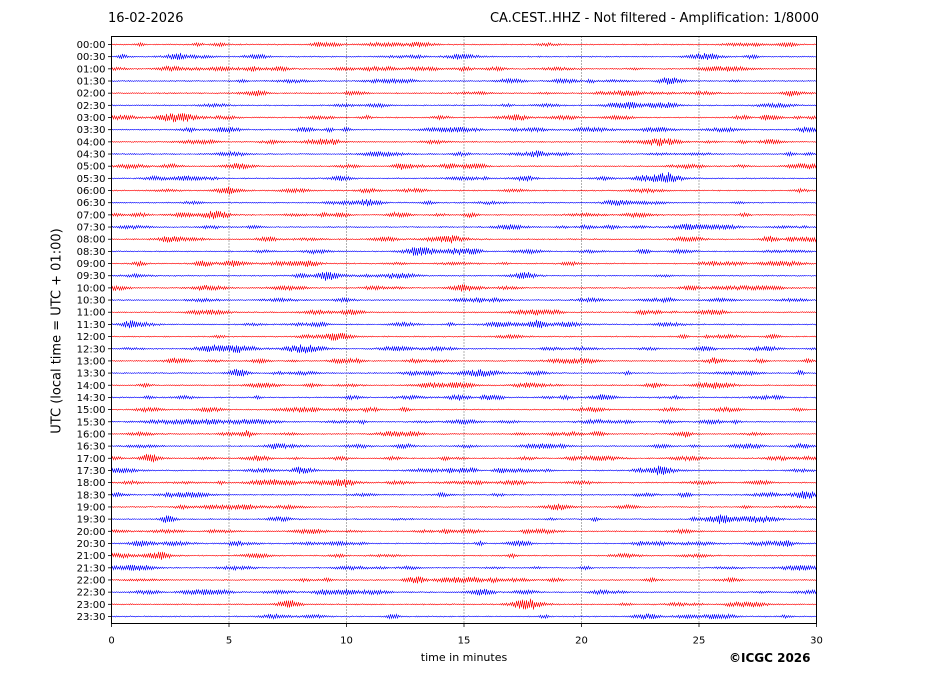  What do you see at coordinates (91, 215) in the screenshot?
I see `y-tick-label: 07:00` at bounding box center [91, 215].